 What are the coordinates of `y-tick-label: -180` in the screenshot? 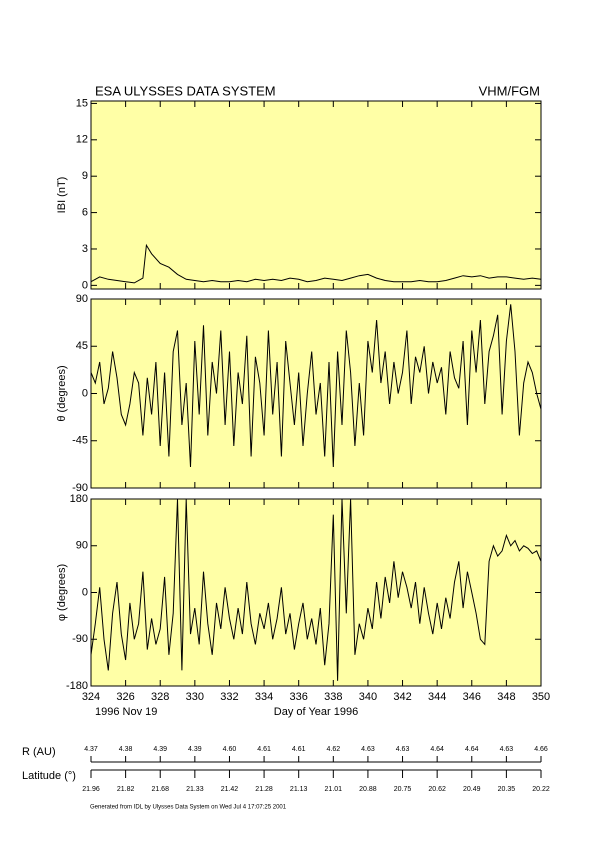 It's located at (77, 686).